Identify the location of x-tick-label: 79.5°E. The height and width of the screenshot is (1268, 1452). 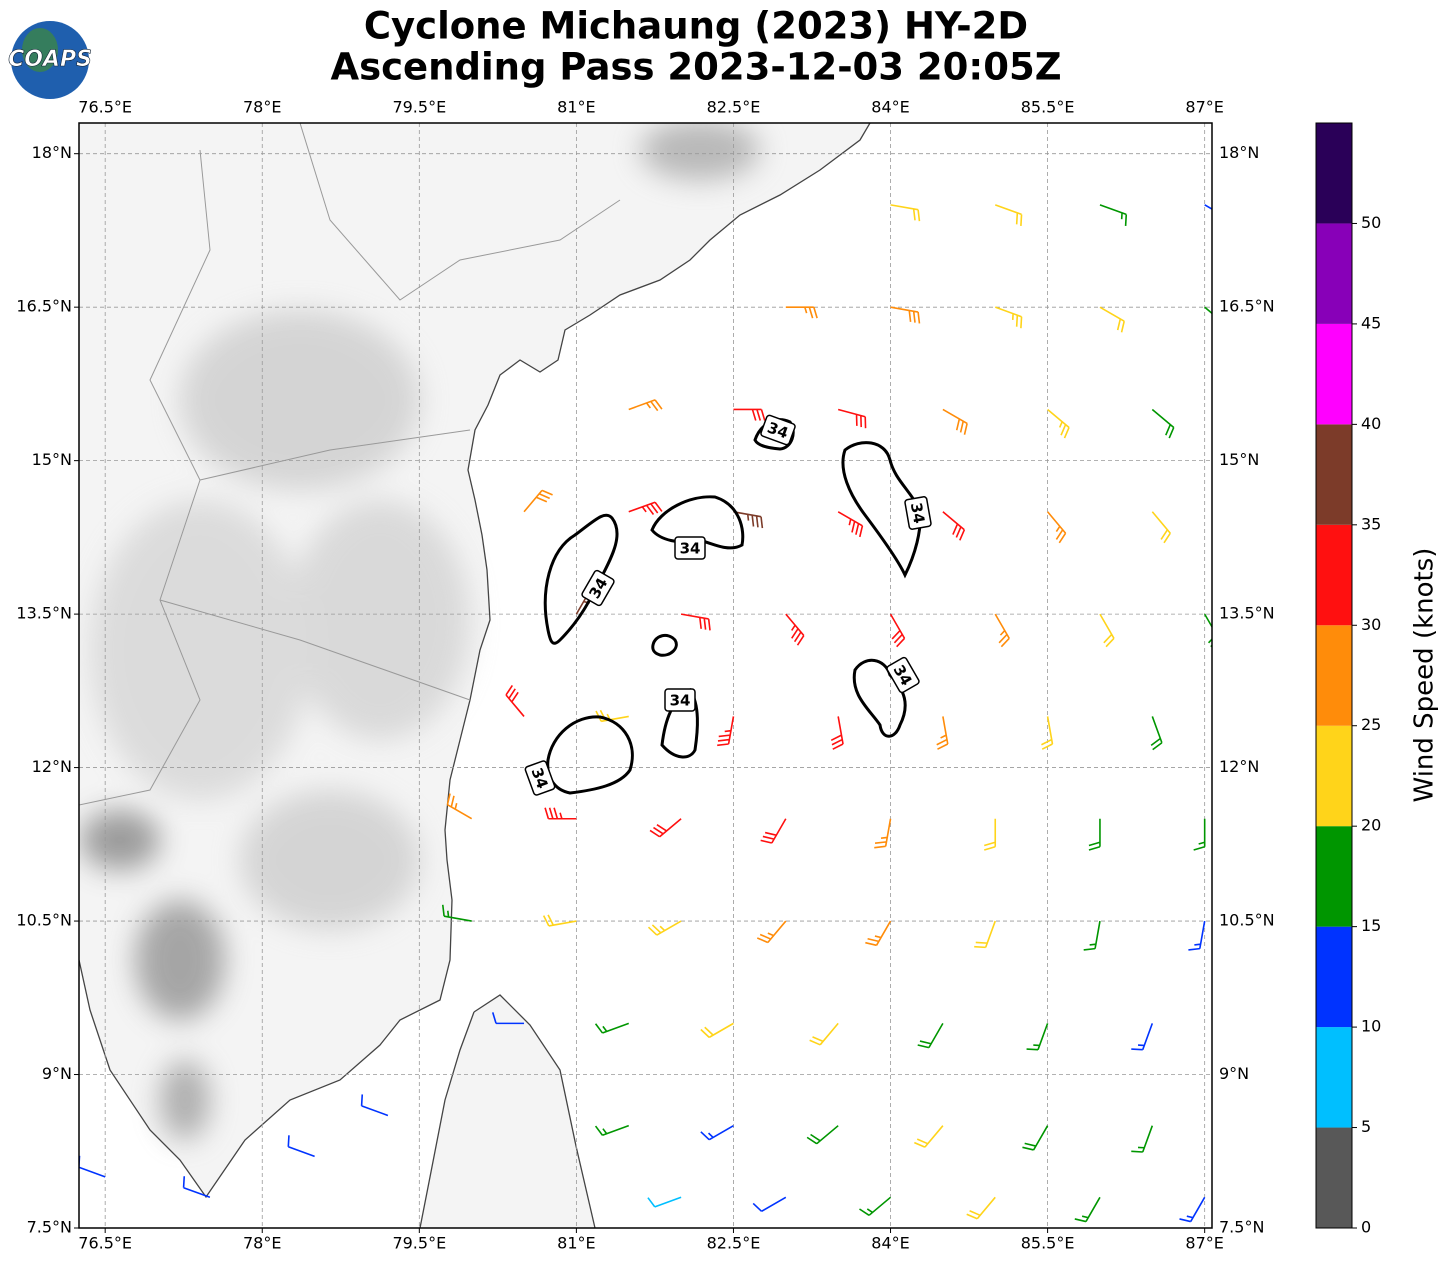
(419, 107).